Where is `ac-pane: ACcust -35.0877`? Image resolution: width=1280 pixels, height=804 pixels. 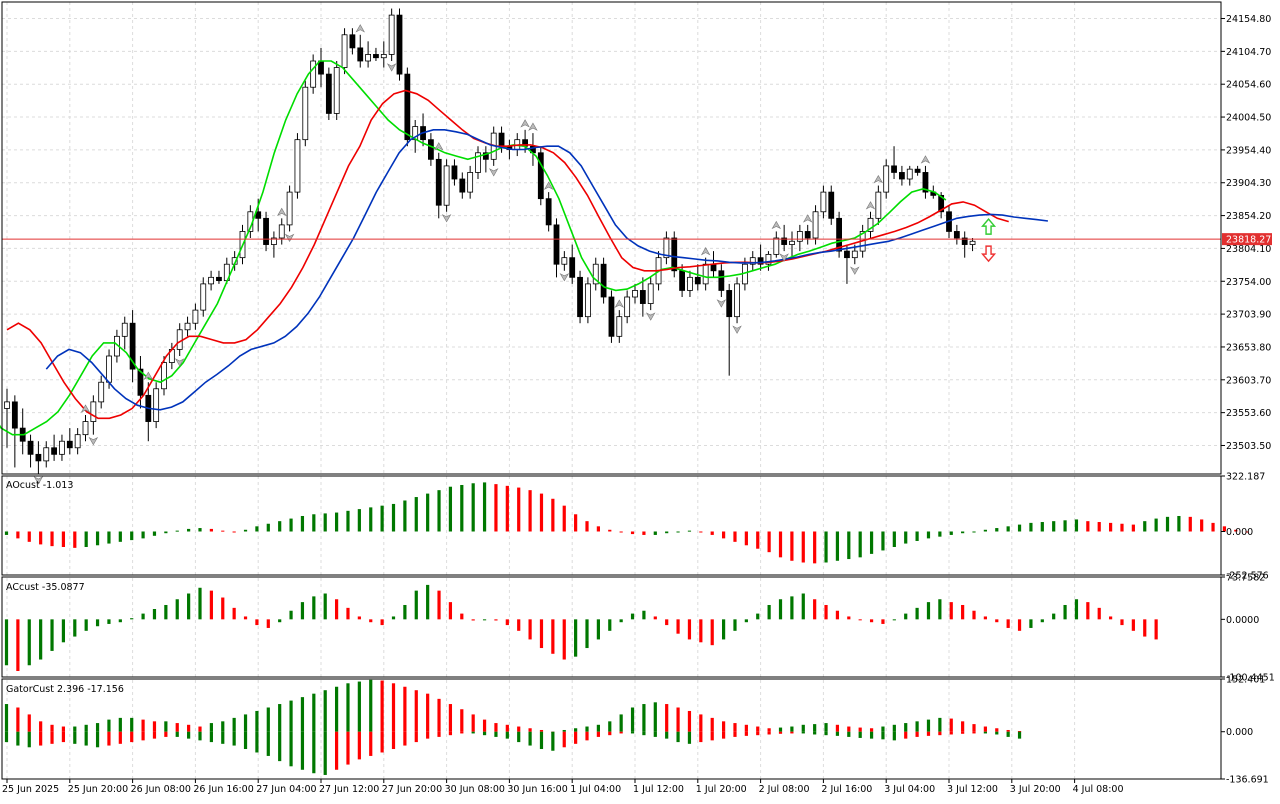 ac-pane: ACcust -35.0877 is located at coordinates (581, 627).